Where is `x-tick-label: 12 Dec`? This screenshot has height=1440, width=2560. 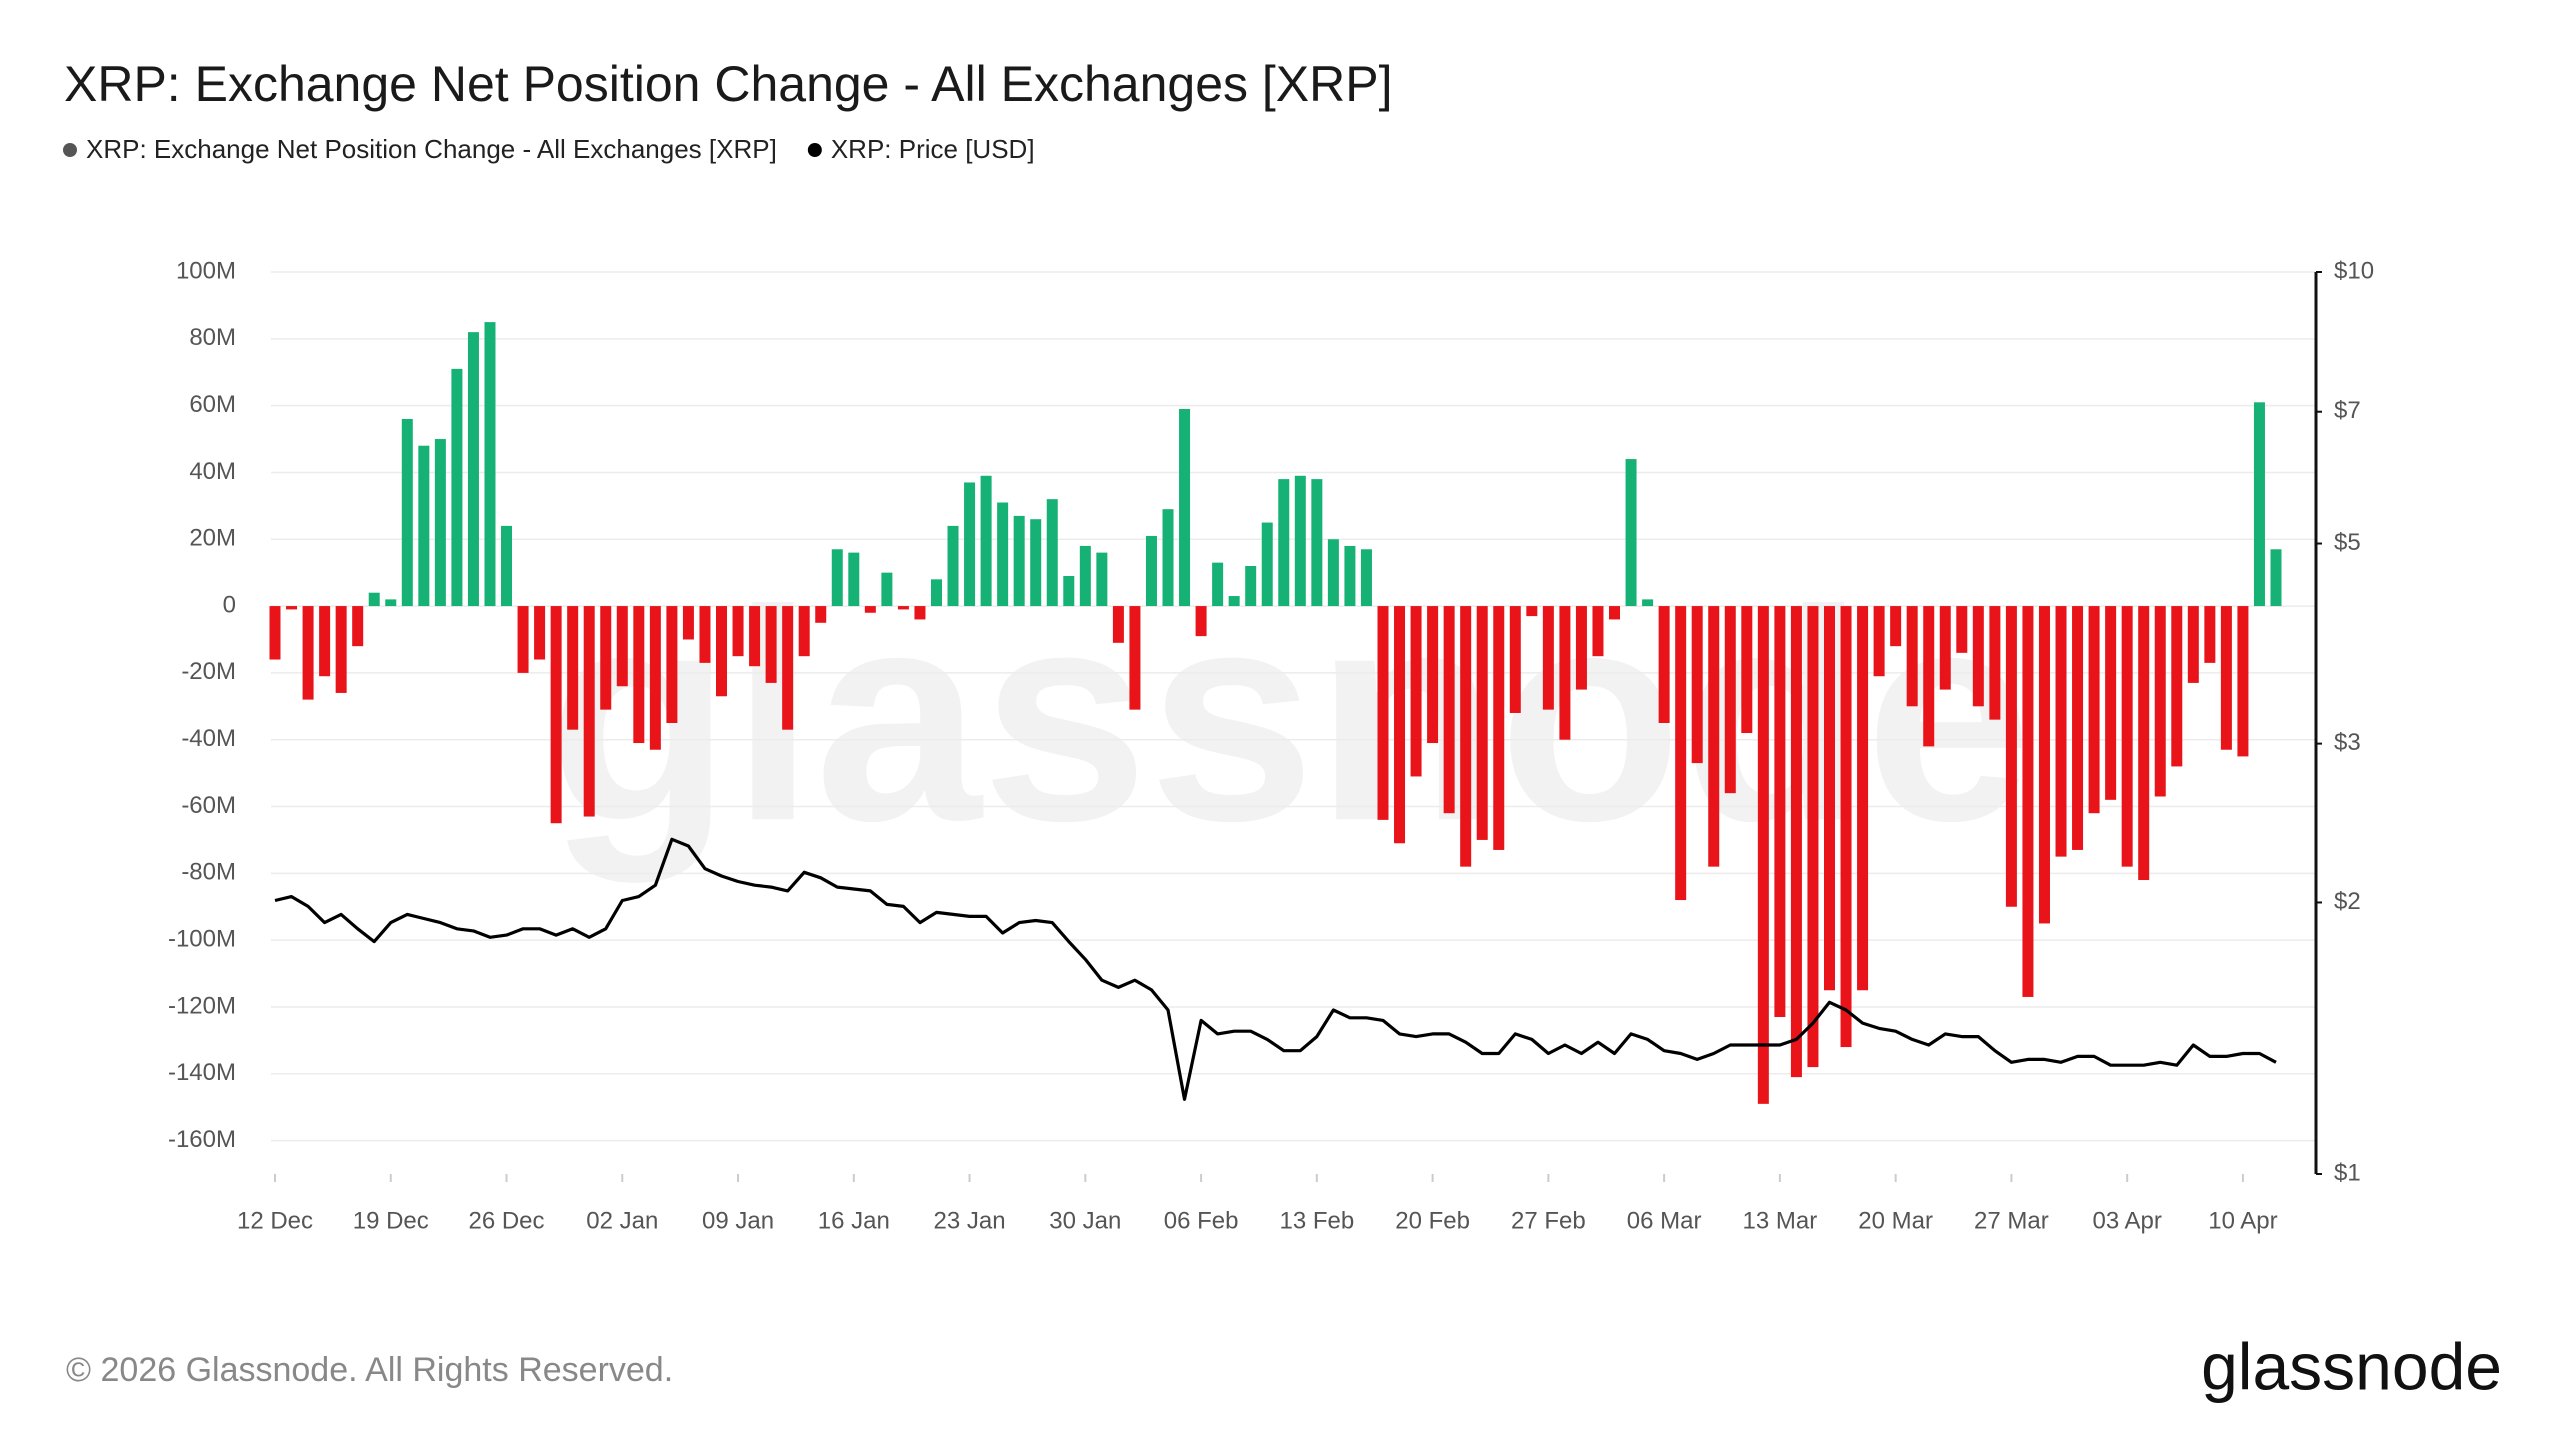 x-tick-label: 12 Dec is located at coordinates (275, 1220).